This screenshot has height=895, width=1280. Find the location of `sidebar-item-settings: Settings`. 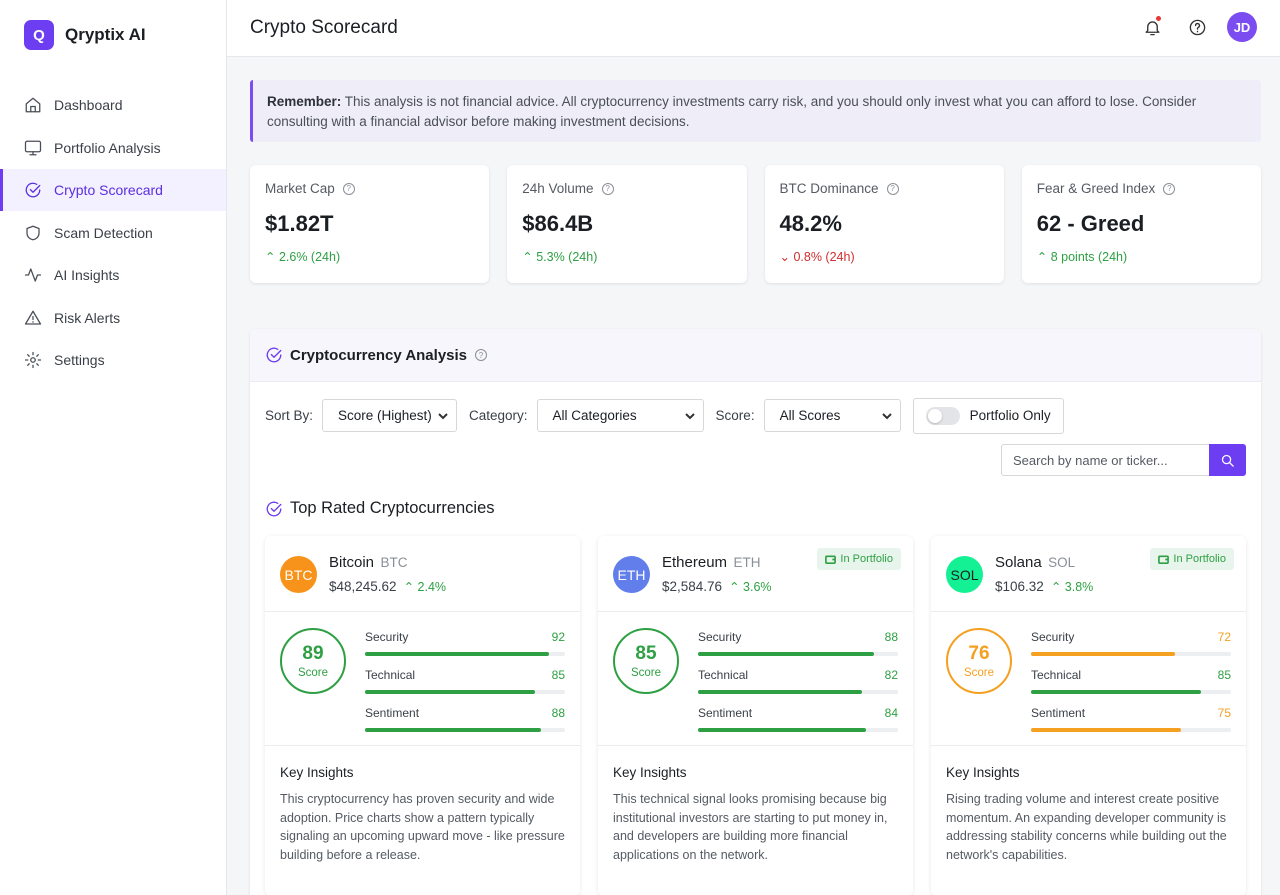

sidebar-item-settings: Settings is located at coordinates (113, 360).